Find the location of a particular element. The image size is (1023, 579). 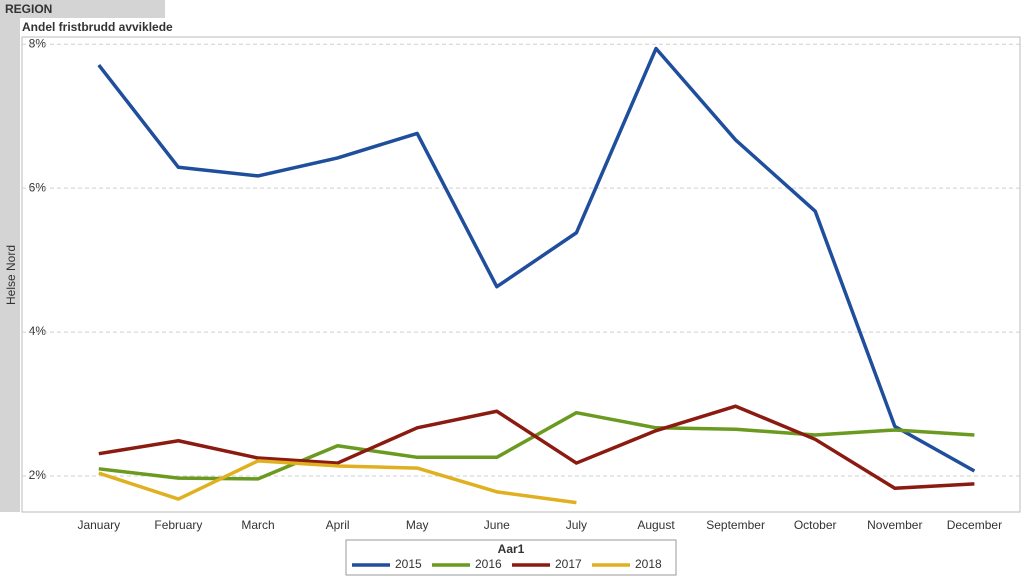

legend-box is located at coordinates (511, 557).